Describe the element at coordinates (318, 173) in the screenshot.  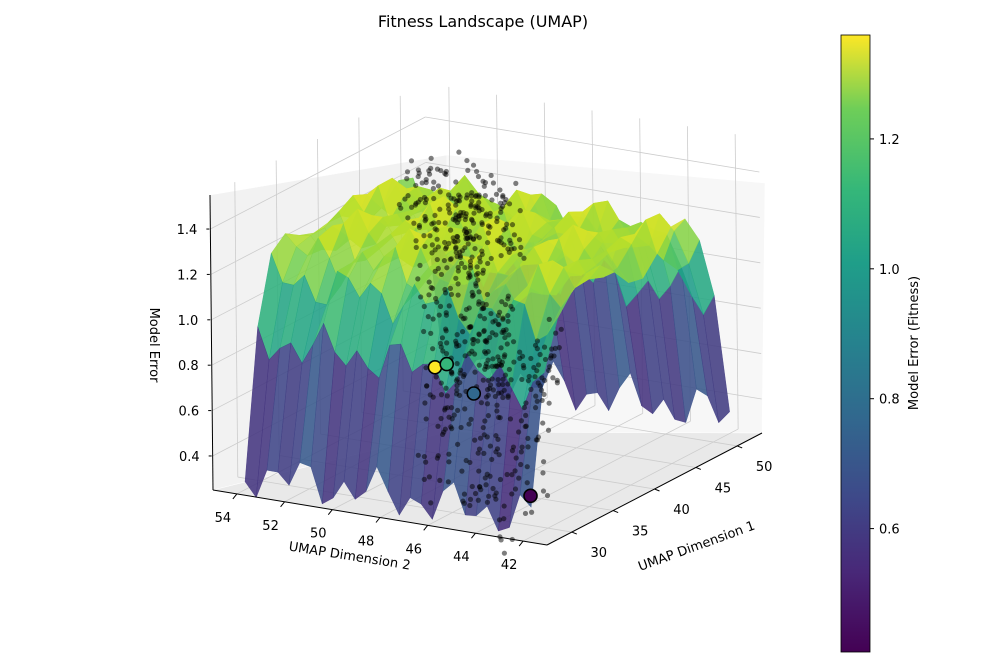
I see `grid-z-back` at that location.